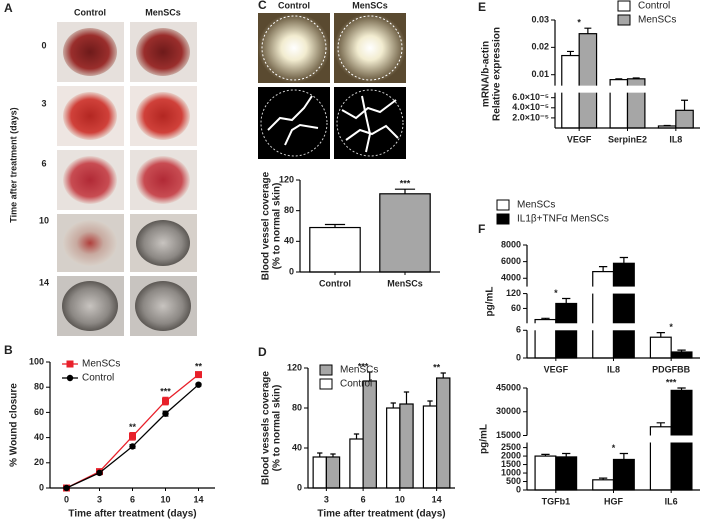 The height and width of the screenshot is (521, 708). What do you see at coordinates (511, 447) in the screenshot?
I see `y-tick-label: 2500` at bounding box center [511, 447].